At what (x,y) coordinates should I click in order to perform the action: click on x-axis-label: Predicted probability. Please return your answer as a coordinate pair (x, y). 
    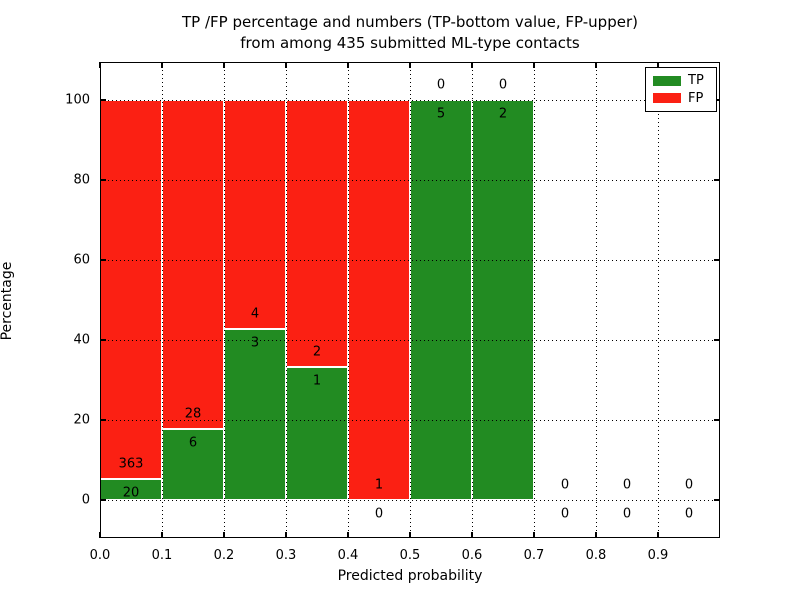
    Looking at the image, I should click on (410, 576).